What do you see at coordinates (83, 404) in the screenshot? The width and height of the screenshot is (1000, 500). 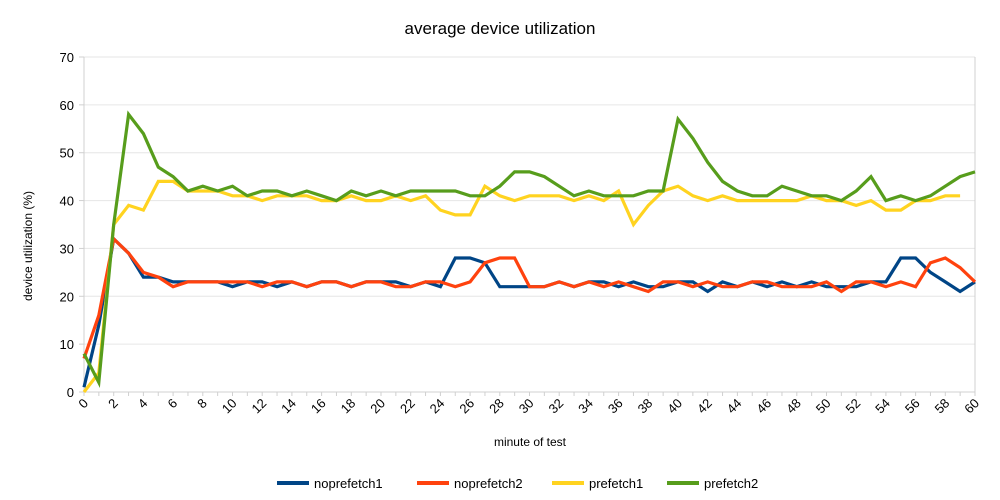 I see `x-tick-label: 0` at bounding box center [83, 404].